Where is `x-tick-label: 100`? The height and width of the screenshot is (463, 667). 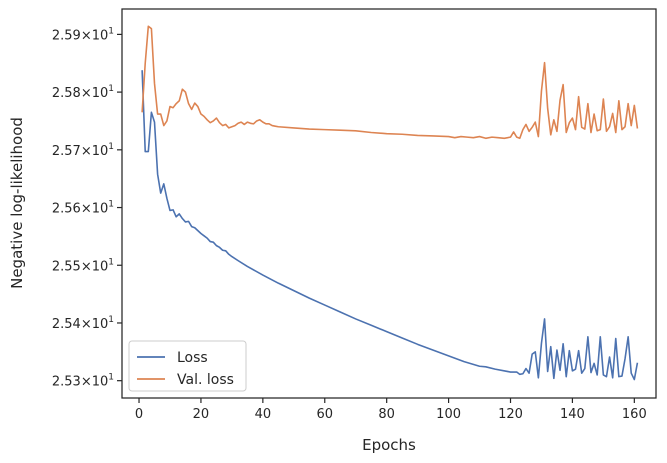
x-tick-label: 100 is located at coordinates (448, 414).